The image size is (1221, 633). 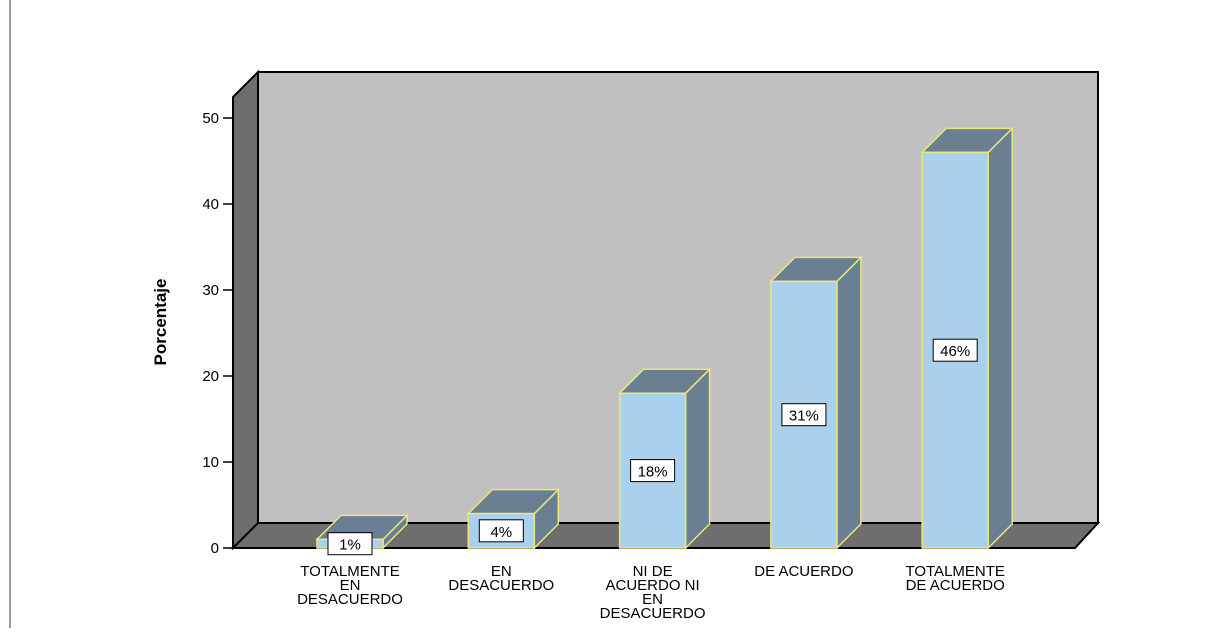 What do you see at coordinates (350, 585) in the screenshot?
I see `x-tick-label: TOTALMENTE EN DESACUERDO` at bounding box center [350, 585].